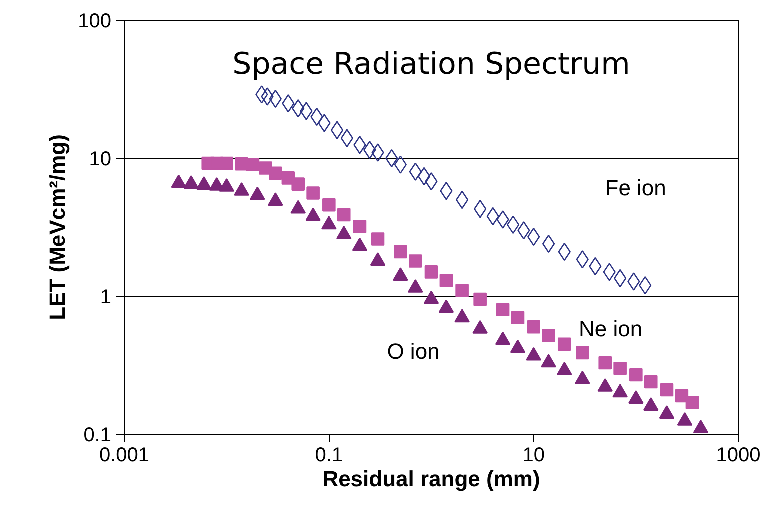  What do you see at coordinates (329, 455) in the screenshot?
I see `x-tick-label: 0.1` at bounding box center [329, 455].